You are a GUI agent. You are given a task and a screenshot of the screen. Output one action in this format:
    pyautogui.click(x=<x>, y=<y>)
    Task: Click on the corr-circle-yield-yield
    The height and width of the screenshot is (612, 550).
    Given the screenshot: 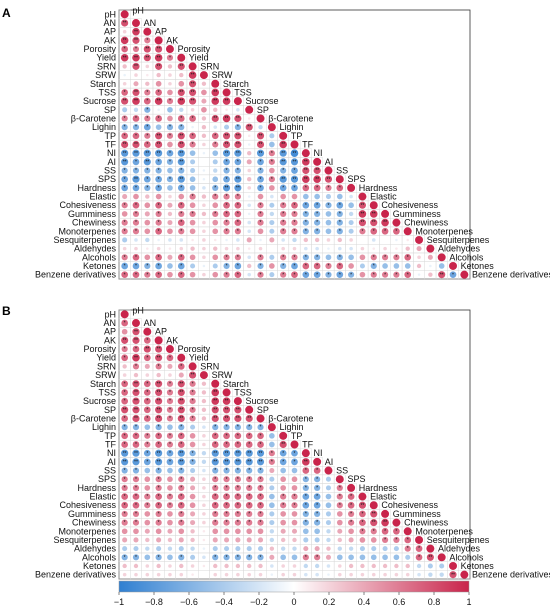 What is the action you would take?
    pyautogui.click(x=181, y=57)
    